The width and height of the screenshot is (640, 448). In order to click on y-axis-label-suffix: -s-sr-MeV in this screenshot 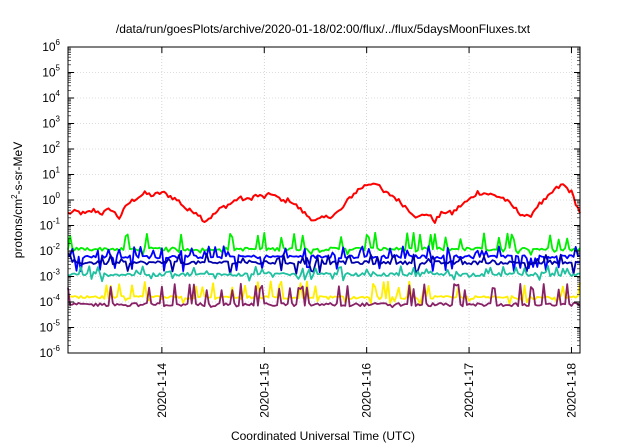, I will do `click(18, 168)`.